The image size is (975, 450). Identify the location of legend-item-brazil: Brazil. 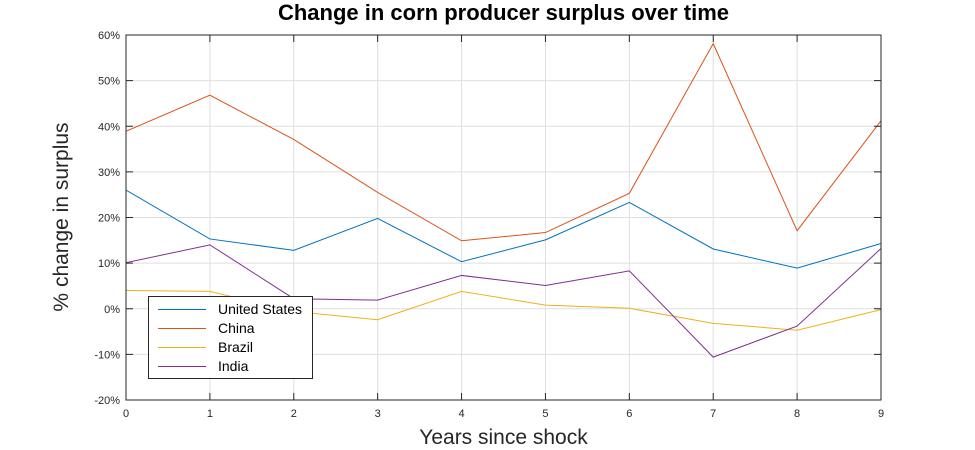
(230, 347).